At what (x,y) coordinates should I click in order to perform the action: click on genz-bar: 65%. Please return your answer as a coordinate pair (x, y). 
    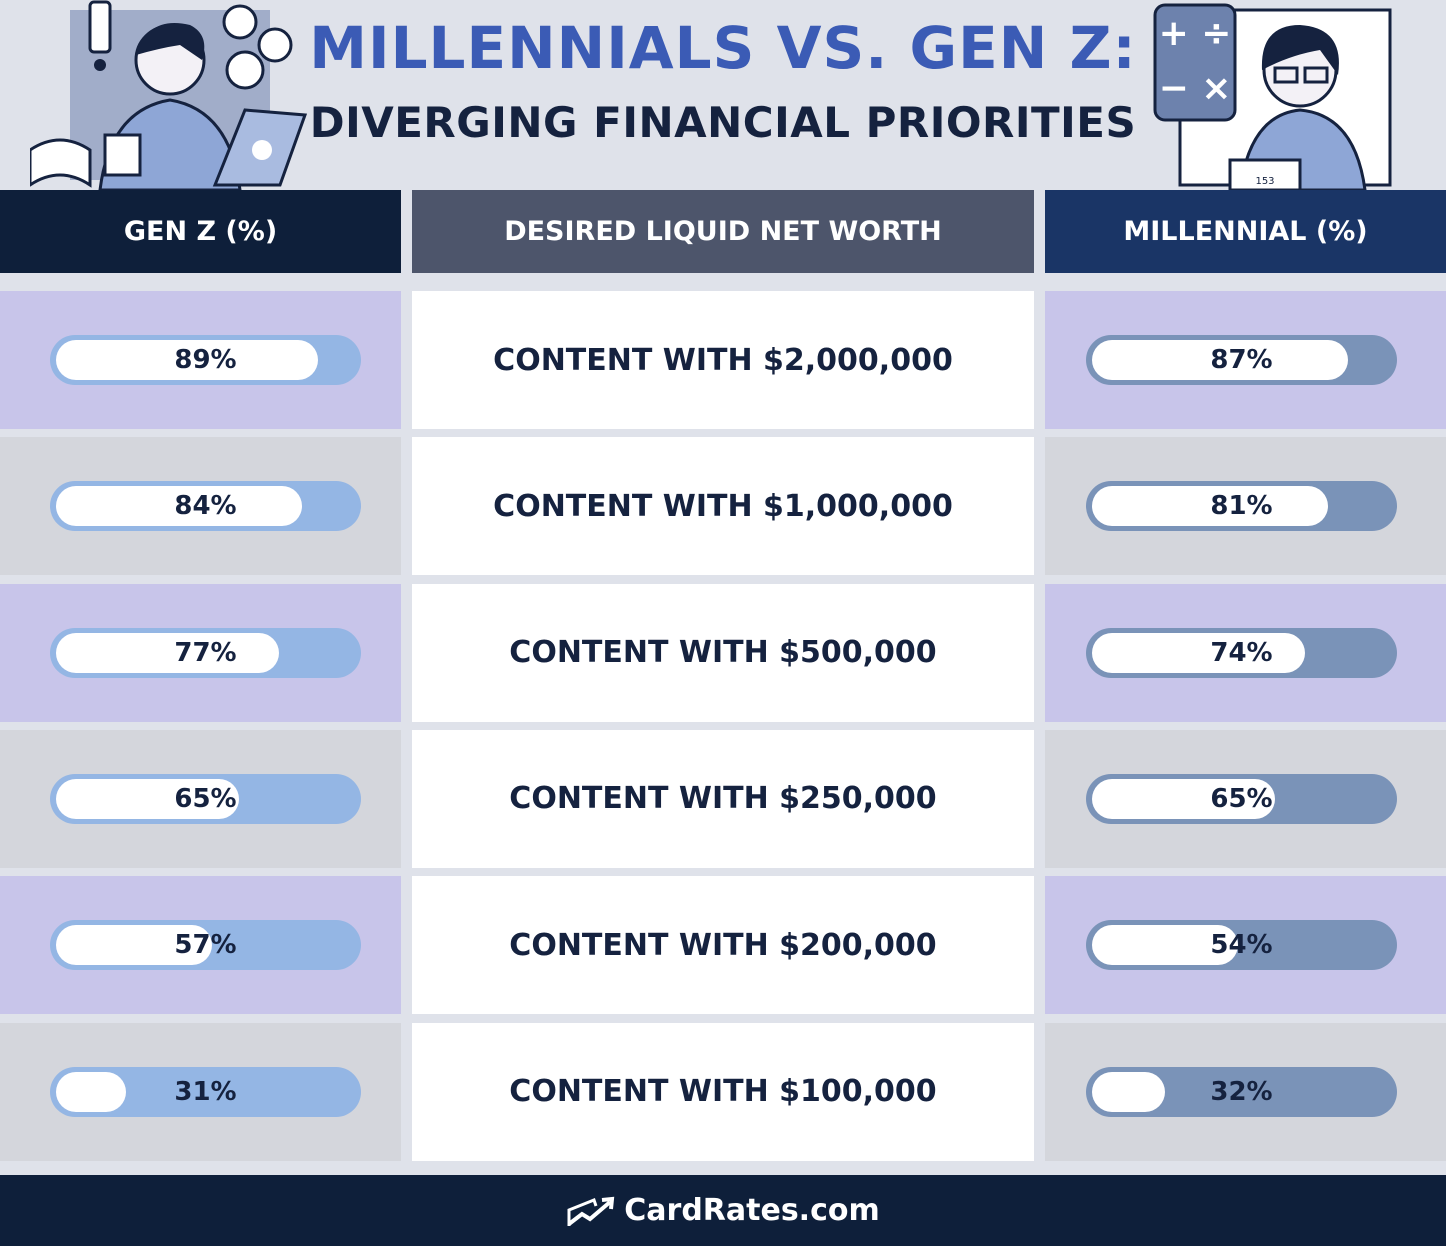
    Looking at the image, I should click on (205, 798).